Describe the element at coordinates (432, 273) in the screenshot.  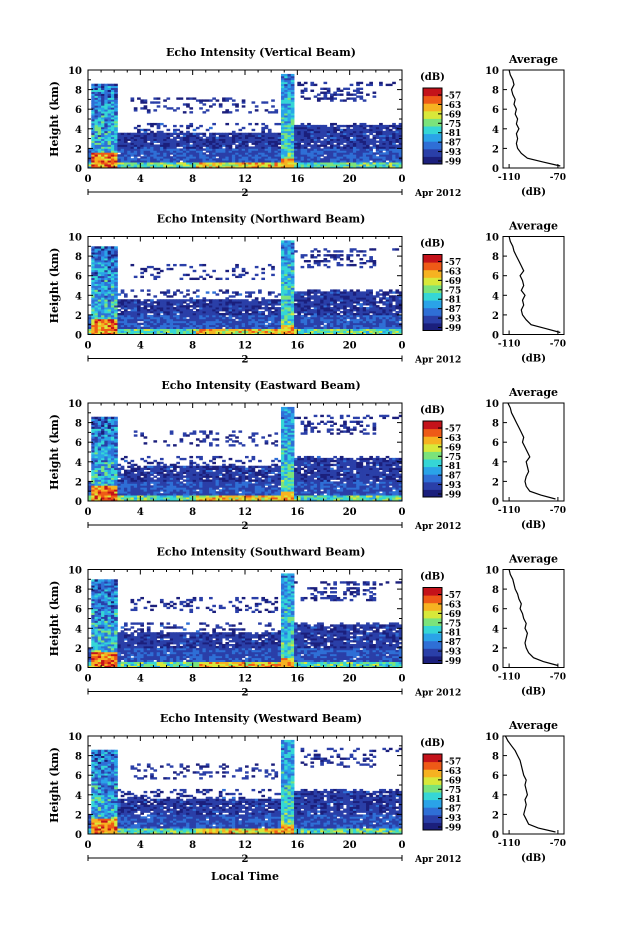
I see `colorbar-swatch` at that location.